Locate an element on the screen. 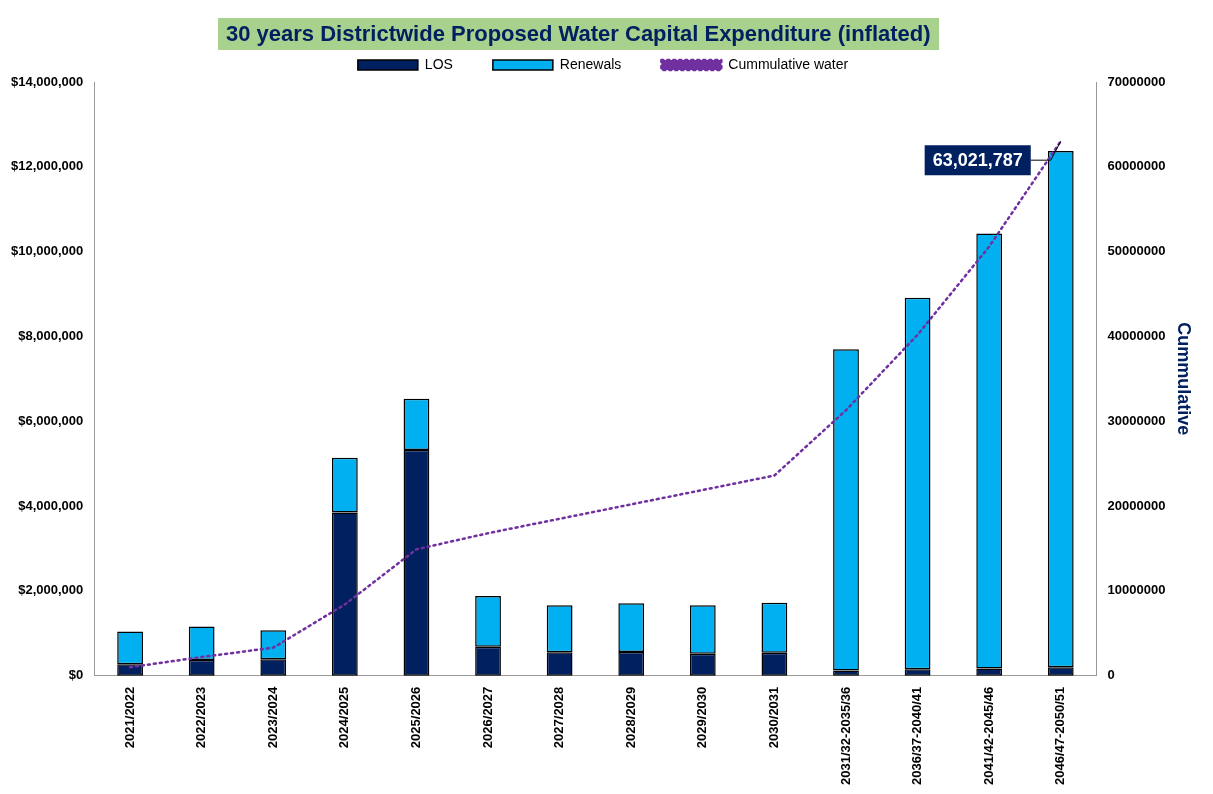  y-tick-label: $6,000,000 is located at coordinates (51, 420).